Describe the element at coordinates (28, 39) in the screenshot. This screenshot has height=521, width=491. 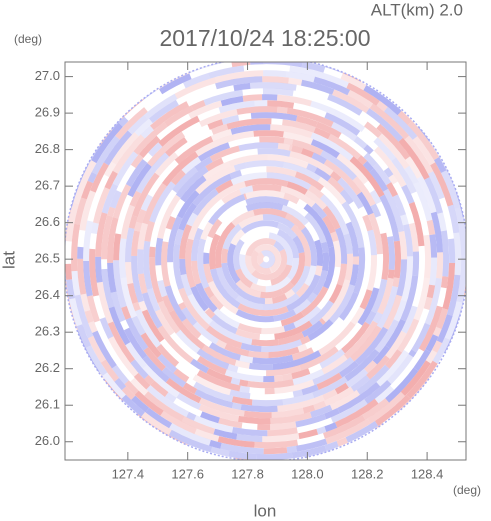
I see `y-unit: (deg)` at that location.